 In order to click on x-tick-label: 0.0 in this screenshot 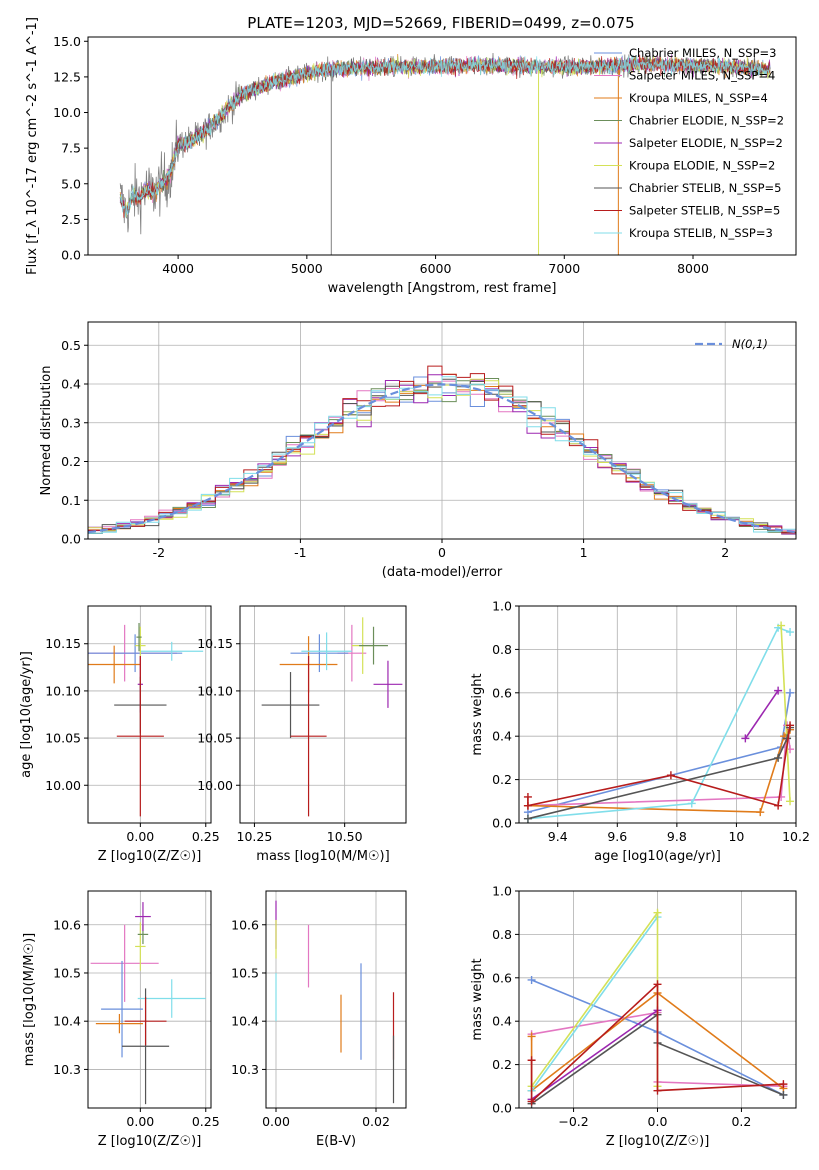, I will do `click(658, 1121)`.